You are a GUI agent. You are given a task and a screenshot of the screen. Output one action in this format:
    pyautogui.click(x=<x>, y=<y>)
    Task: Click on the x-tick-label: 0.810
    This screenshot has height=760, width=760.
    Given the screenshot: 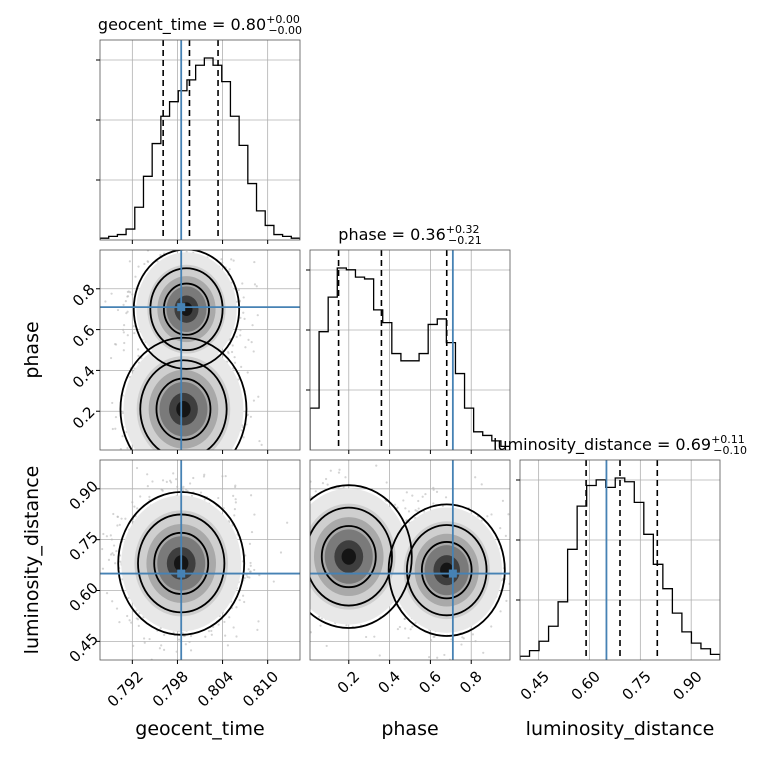 What is the action you would take?
    pyautogui.click(x=260, y=689)
    